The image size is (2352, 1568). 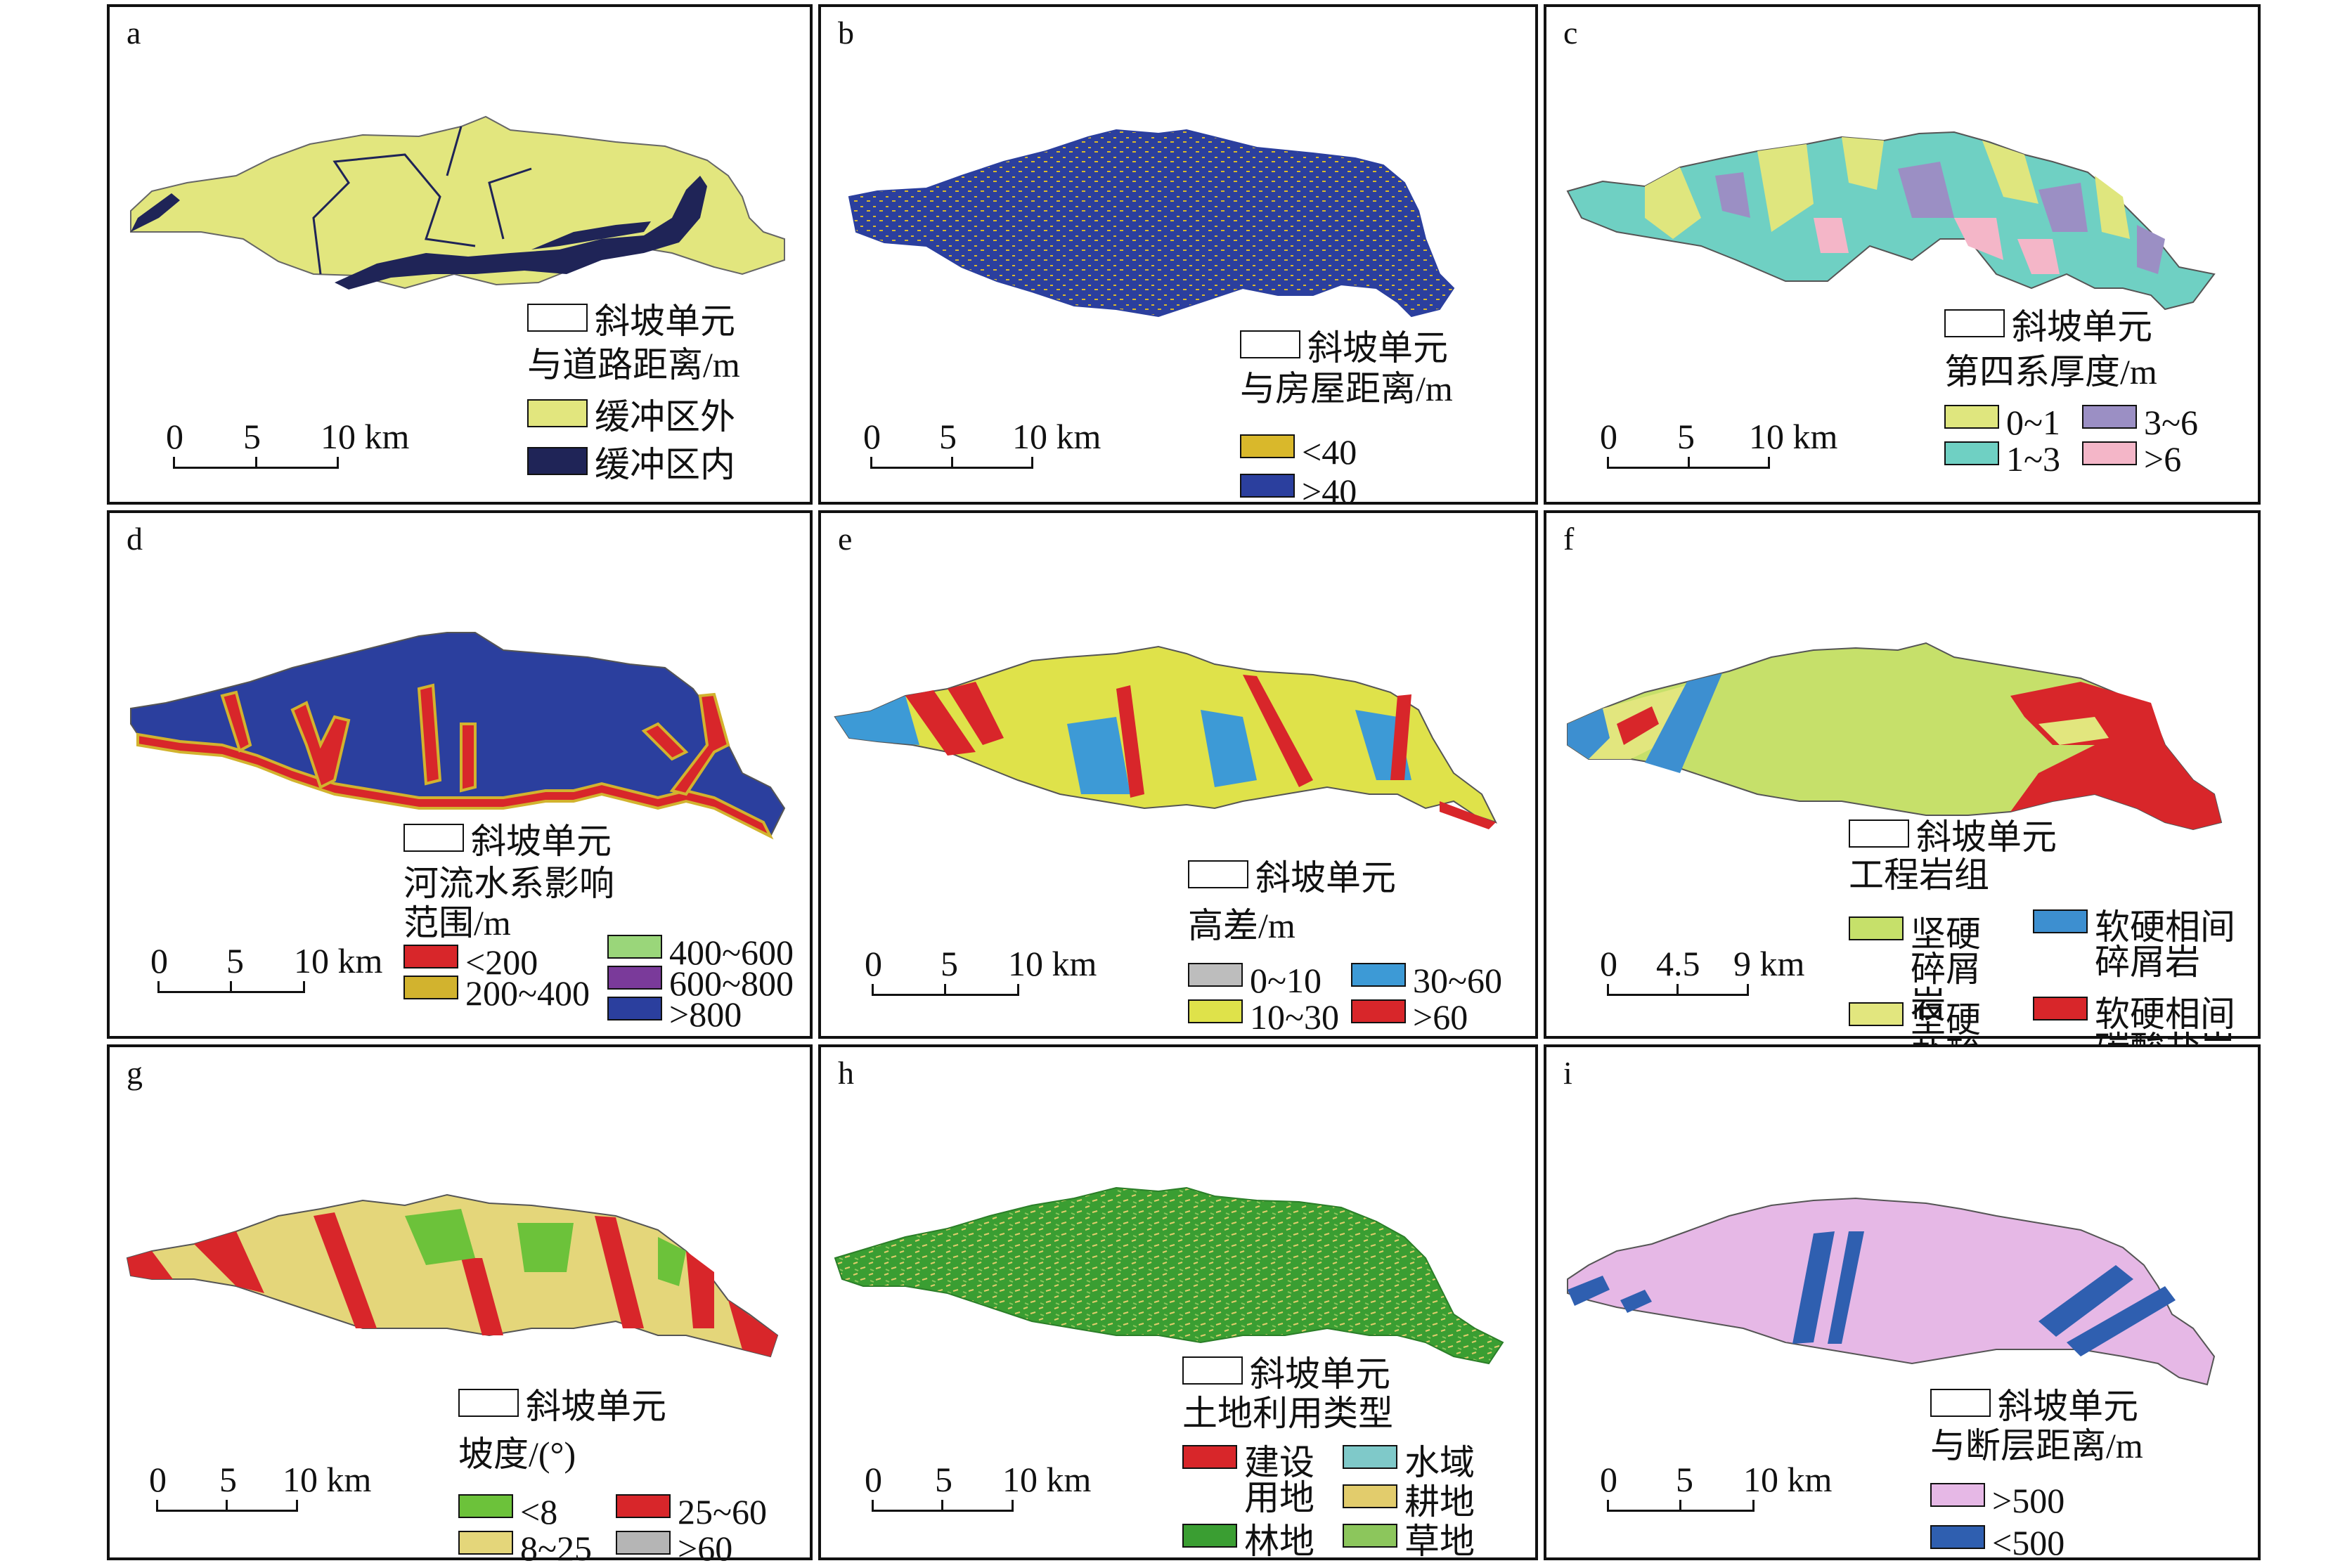 What do you see at coordinates (1567, 1073) in the screenshot?
I see `panel-letter: i` at bounding box center [1567, 1073].